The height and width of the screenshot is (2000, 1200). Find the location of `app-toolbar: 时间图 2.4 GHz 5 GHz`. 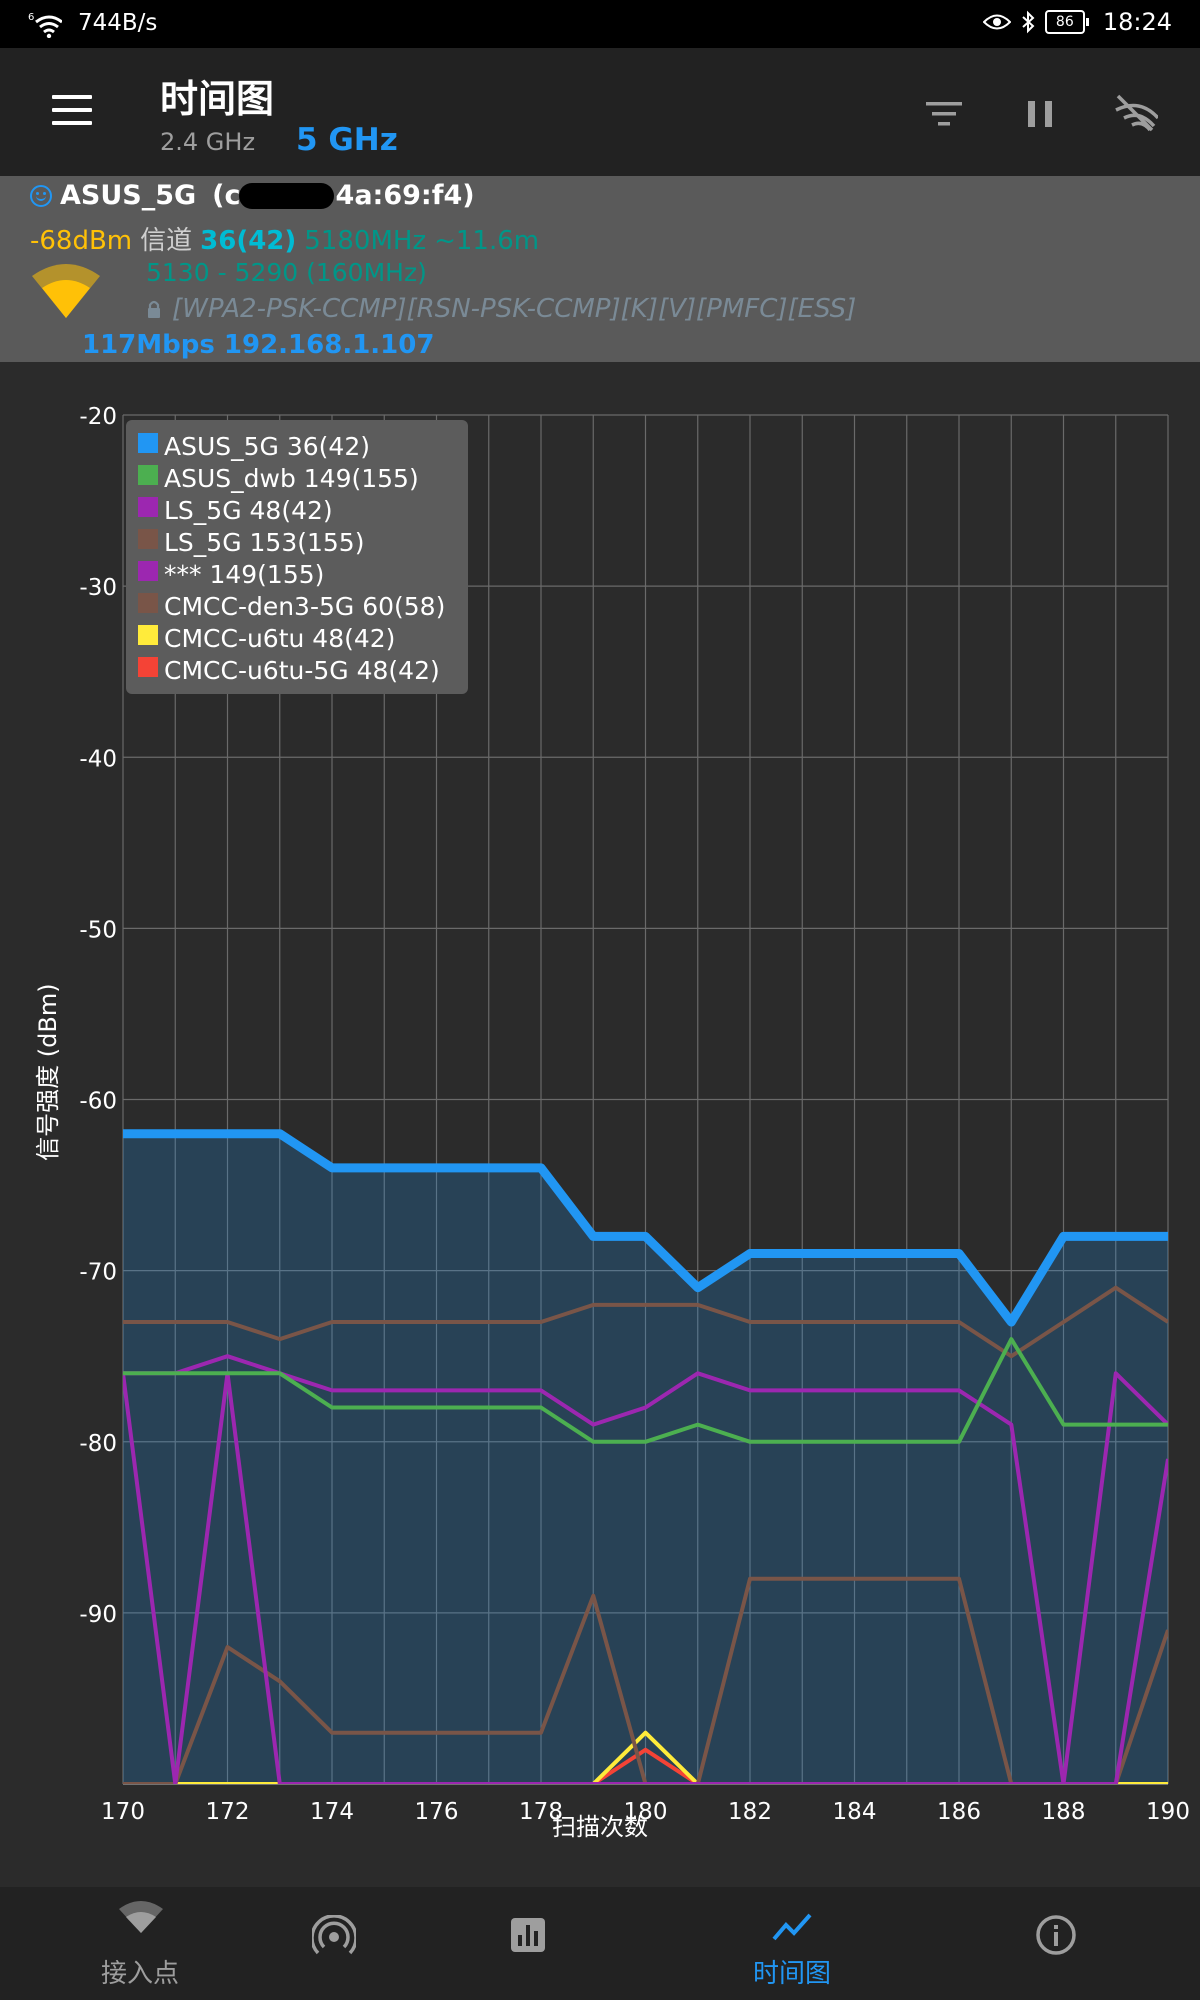

app-toolbar: 时间图 2.4 GHz 5 GHz is located at coordinates (600, 112).